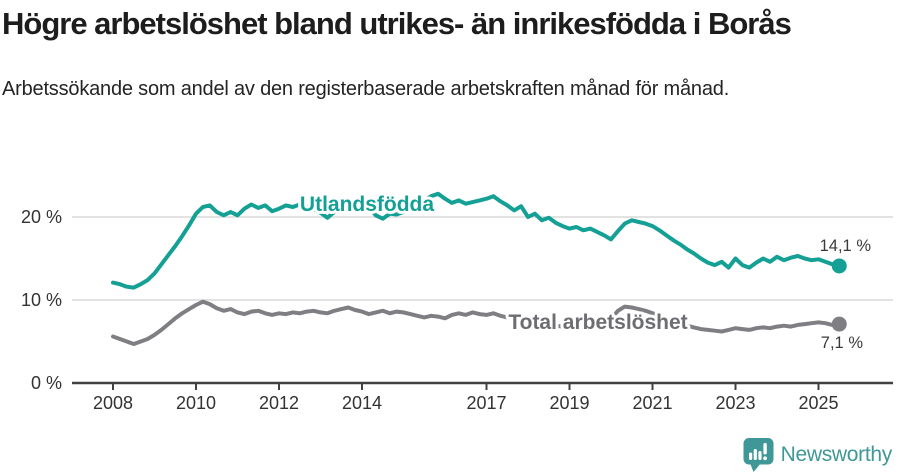 The image size is (900, 474). I want to click on x-tick-label-2014: 2014, so click(362, 403).